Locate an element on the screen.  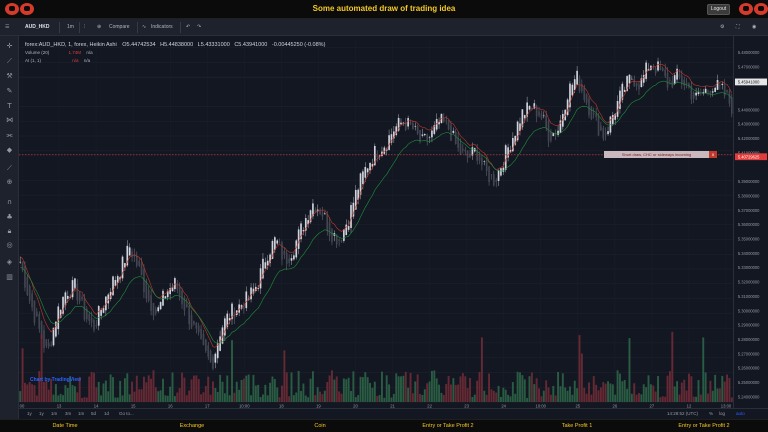
lock-icon: 🔒︎ is located at coordinates (9, 231).